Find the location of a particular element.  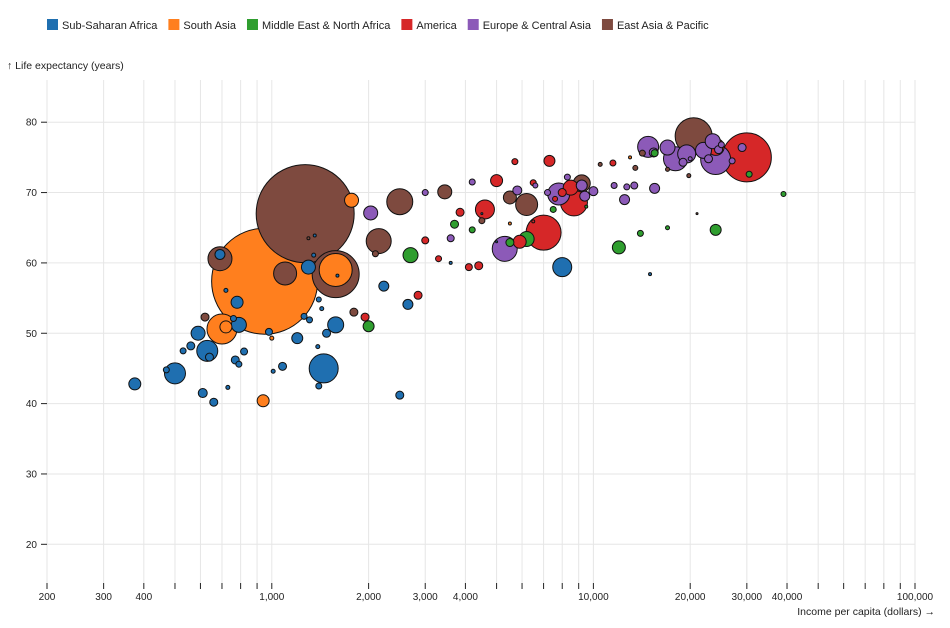

x-tick-label: 20,000 is located at coordinates (690, 597).